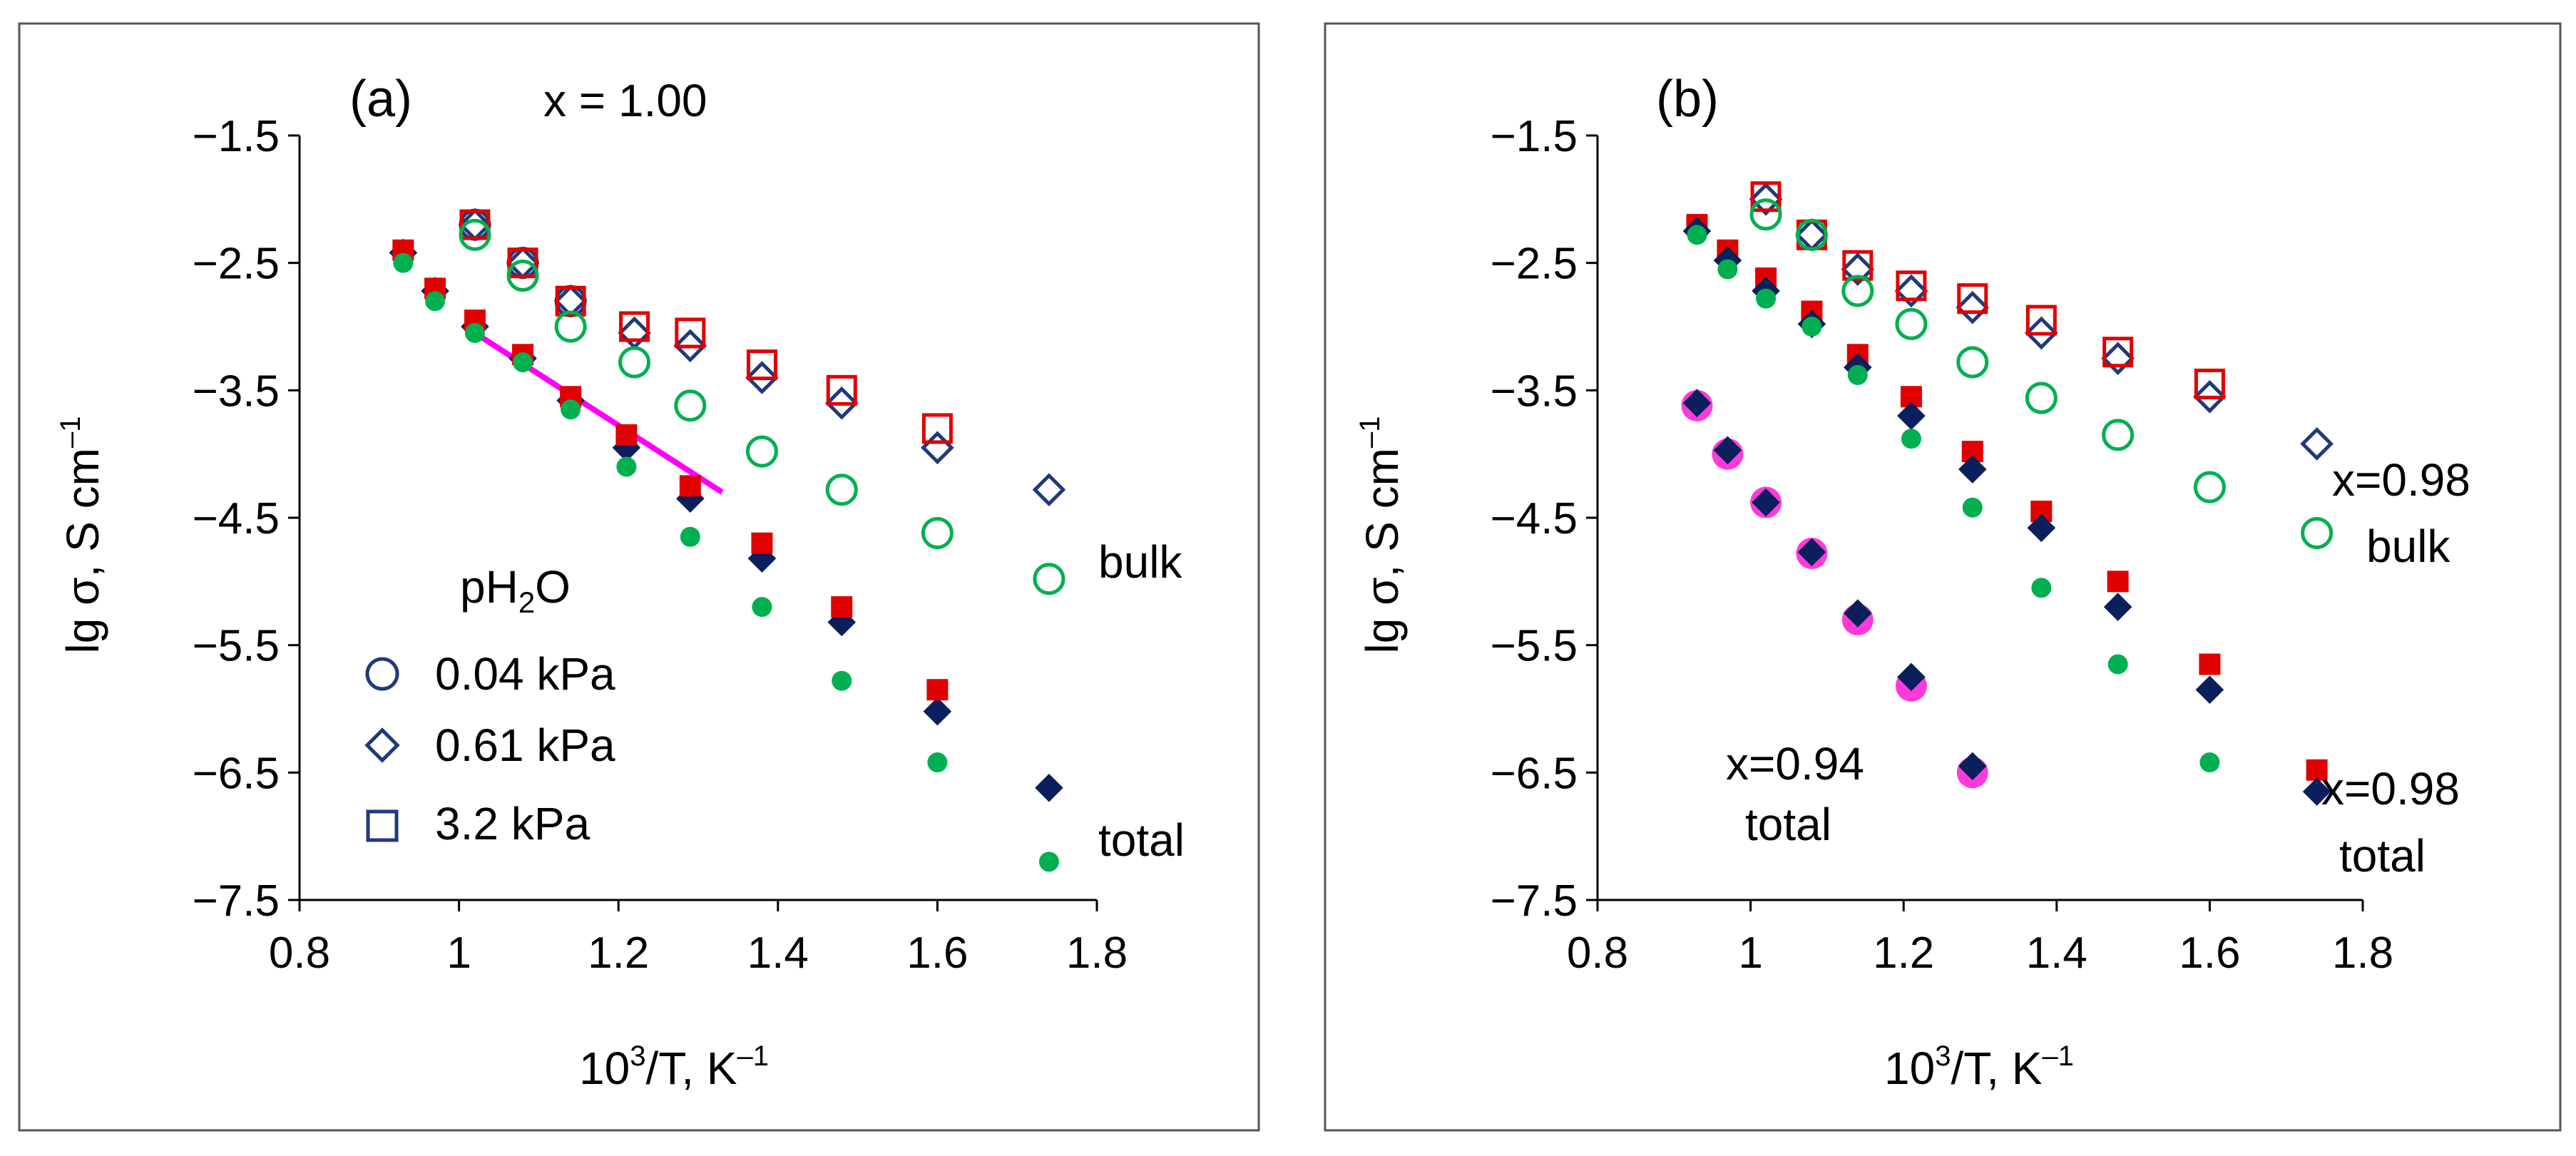 This screenshot has height=1156, width=2576. What do you see at coordinates (458, 953) in the screenshot?
I see `x-tick-label: 1` at bounding box center [458, 953].